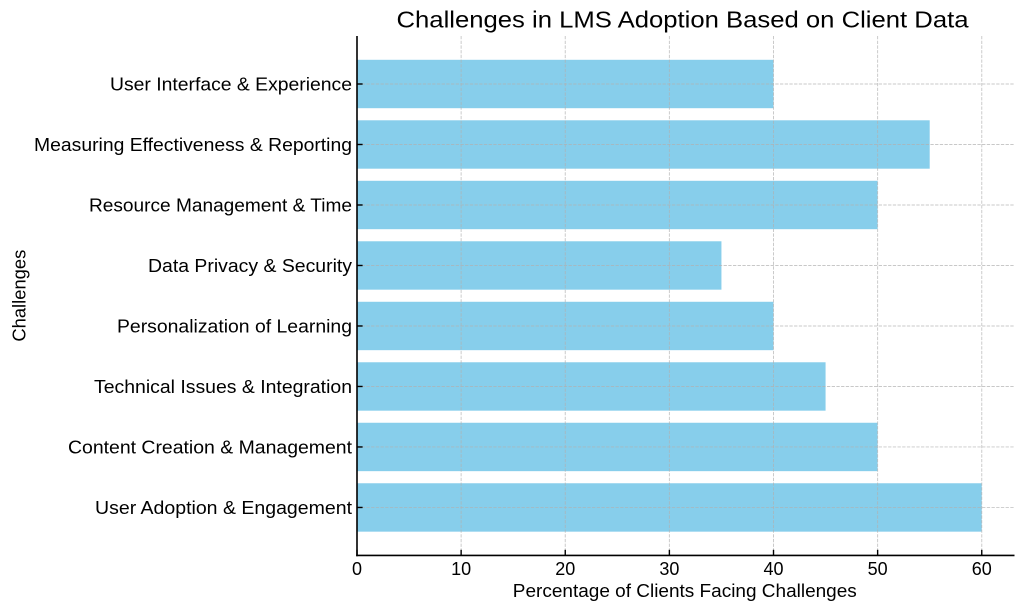 The height and width of the screenshot is (611, 1024). What do you see at coordinates (357, 569) in the screenshot?
I see `svg-text: 0` at bounding box center [357, 569].